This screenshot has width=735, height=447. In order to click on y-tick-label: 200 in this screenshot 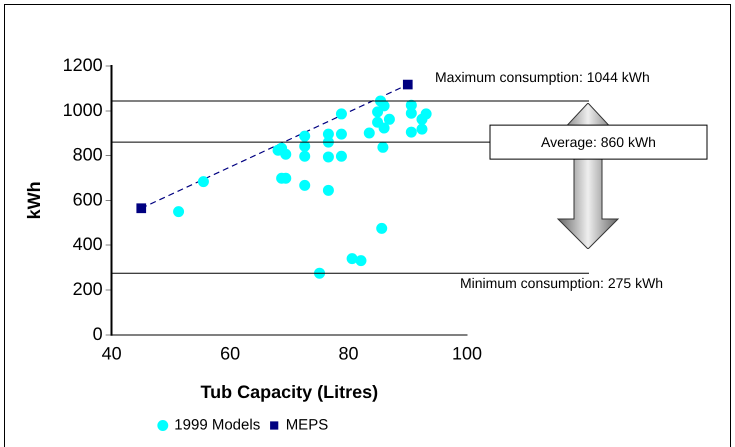, I will do `click(87, 288)`.